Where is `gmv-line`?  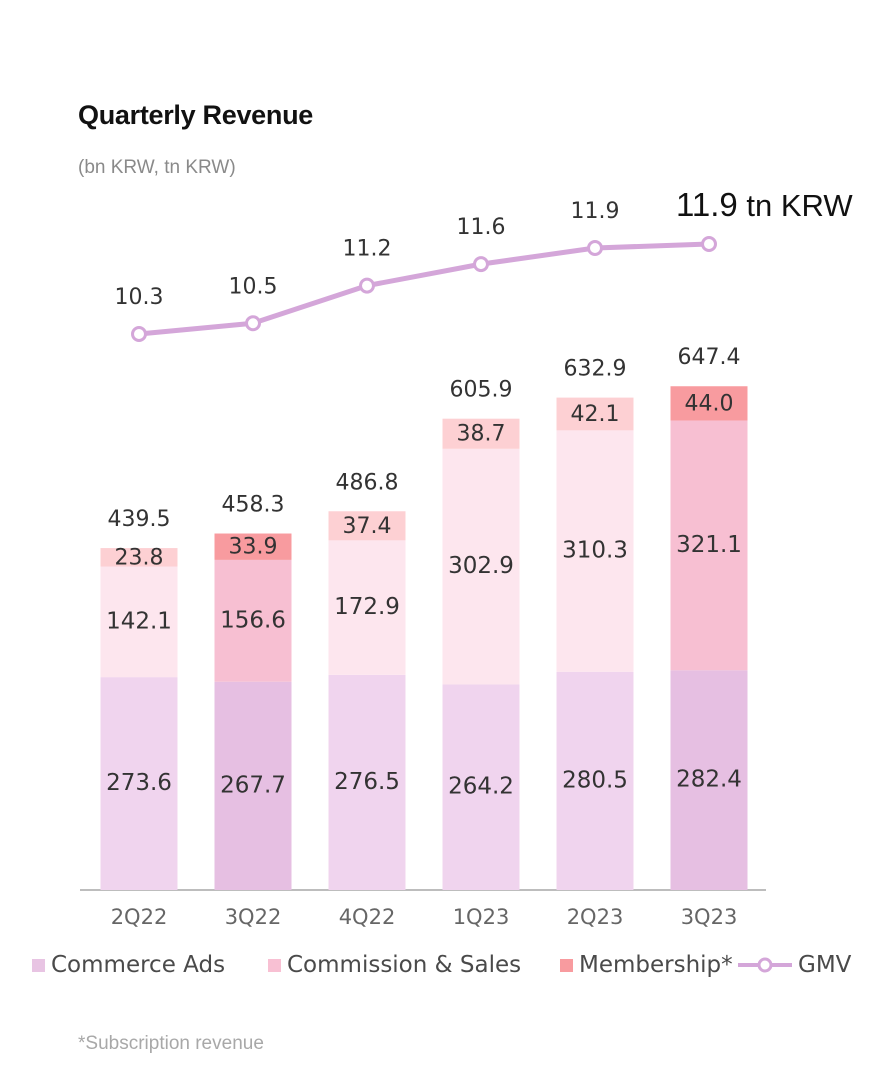
gmv-line is located at coordinates (424, 289).